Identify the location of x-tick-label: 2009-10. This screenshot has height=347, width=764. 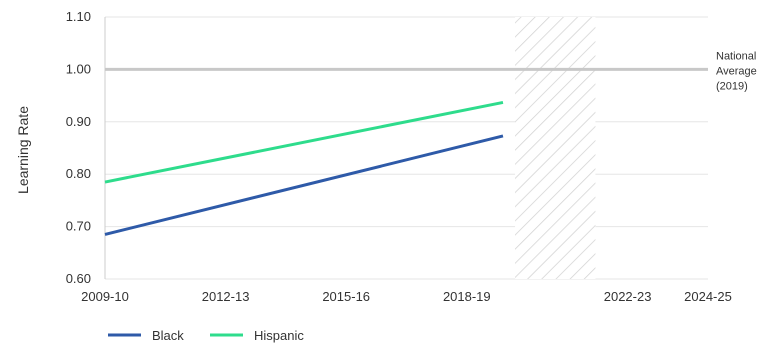
(105, 296).